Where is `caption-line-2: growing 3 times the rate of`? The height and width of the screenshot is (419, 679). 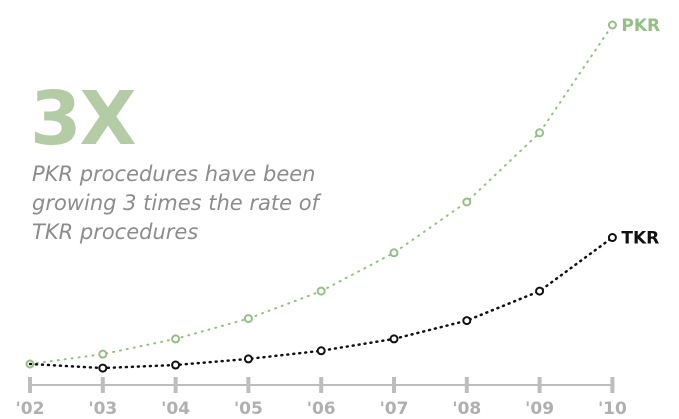
caption-line-2: growing 3 times the rate of is located at coordinates (175, 203).